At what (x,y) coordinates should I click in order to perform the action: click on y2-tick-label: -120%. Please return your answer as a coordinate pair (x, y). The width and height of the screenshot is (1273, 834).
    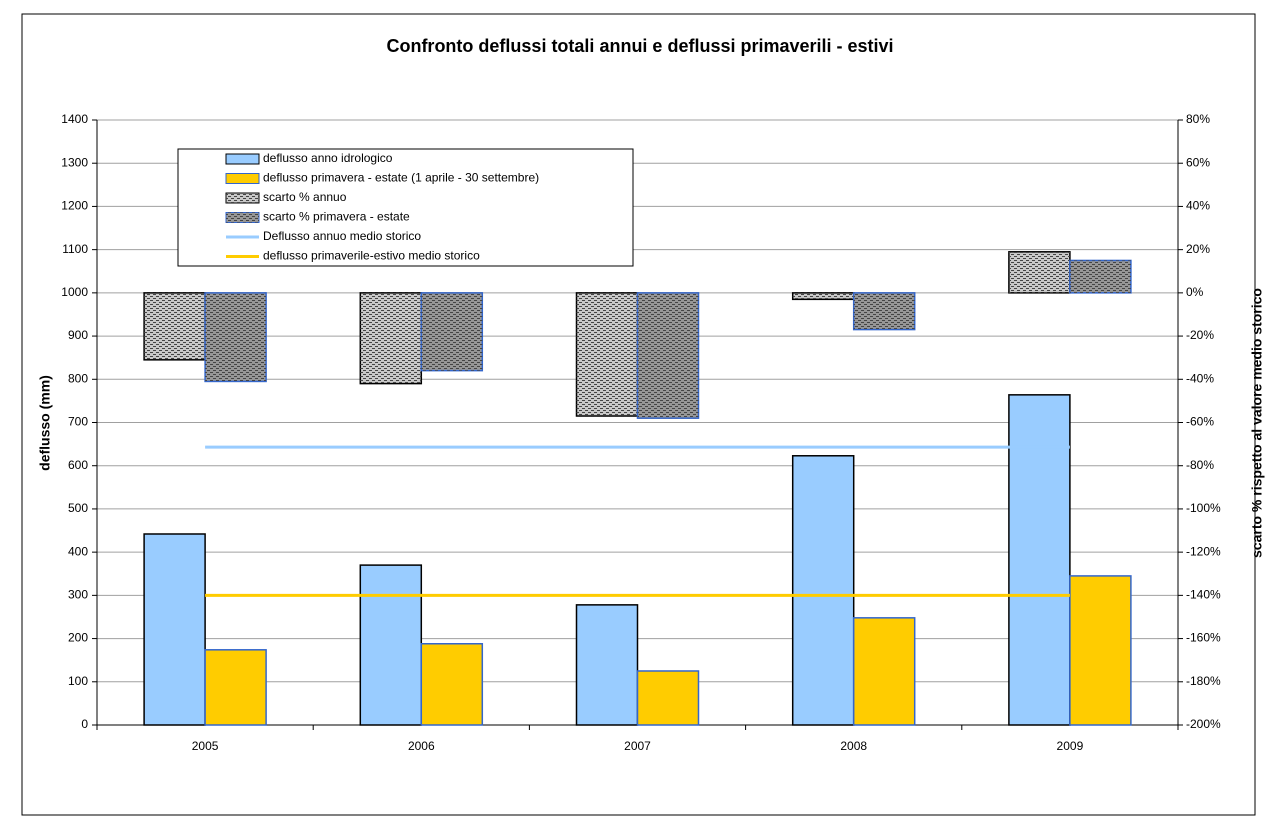
    Looking at the image, I should click on (1203, 551).